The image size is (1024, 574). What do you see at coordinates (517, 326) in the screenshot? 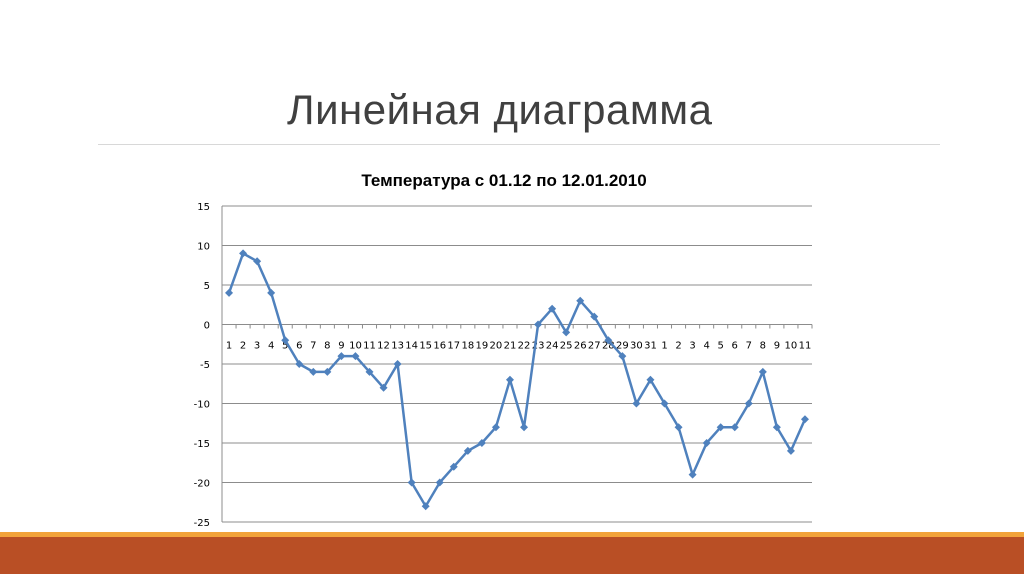
I see `x-axis` at bounding box center [517, 326].